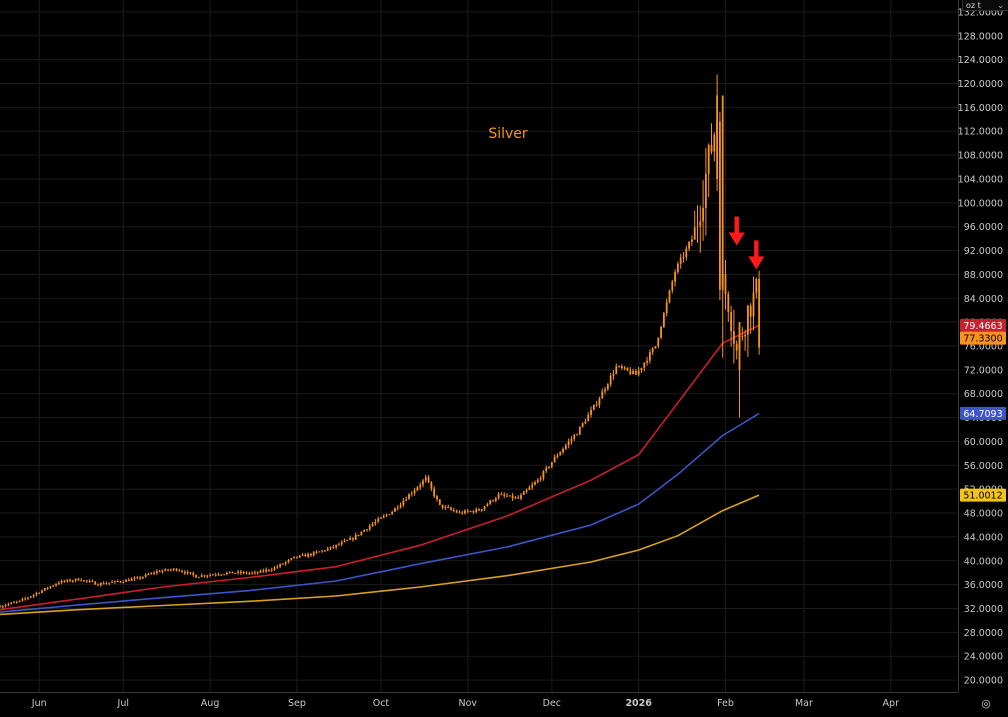 The height and width of the screenshot is (717, 1008). What do you see at coordinates (983, 338) in the screenshot?
I see `price-label-badge: 77.3300` at bounding box center [983, 338].